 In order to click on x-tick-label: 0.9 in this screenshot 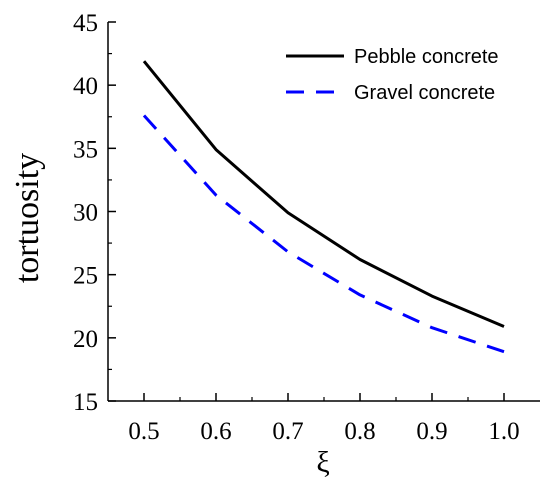, I will do `click(431, 431)`.